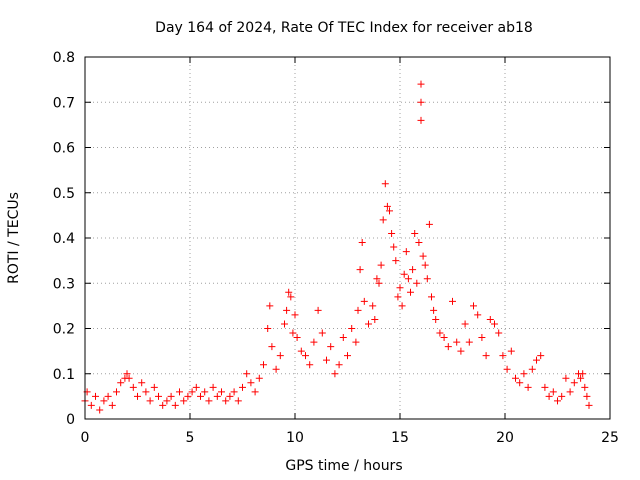 This screenshot has height=480, width=640. What do you see at coordinates (64, 58) in the screenshot?
I see `y-tick-label: 0.8` at bounding box center [64, 58].